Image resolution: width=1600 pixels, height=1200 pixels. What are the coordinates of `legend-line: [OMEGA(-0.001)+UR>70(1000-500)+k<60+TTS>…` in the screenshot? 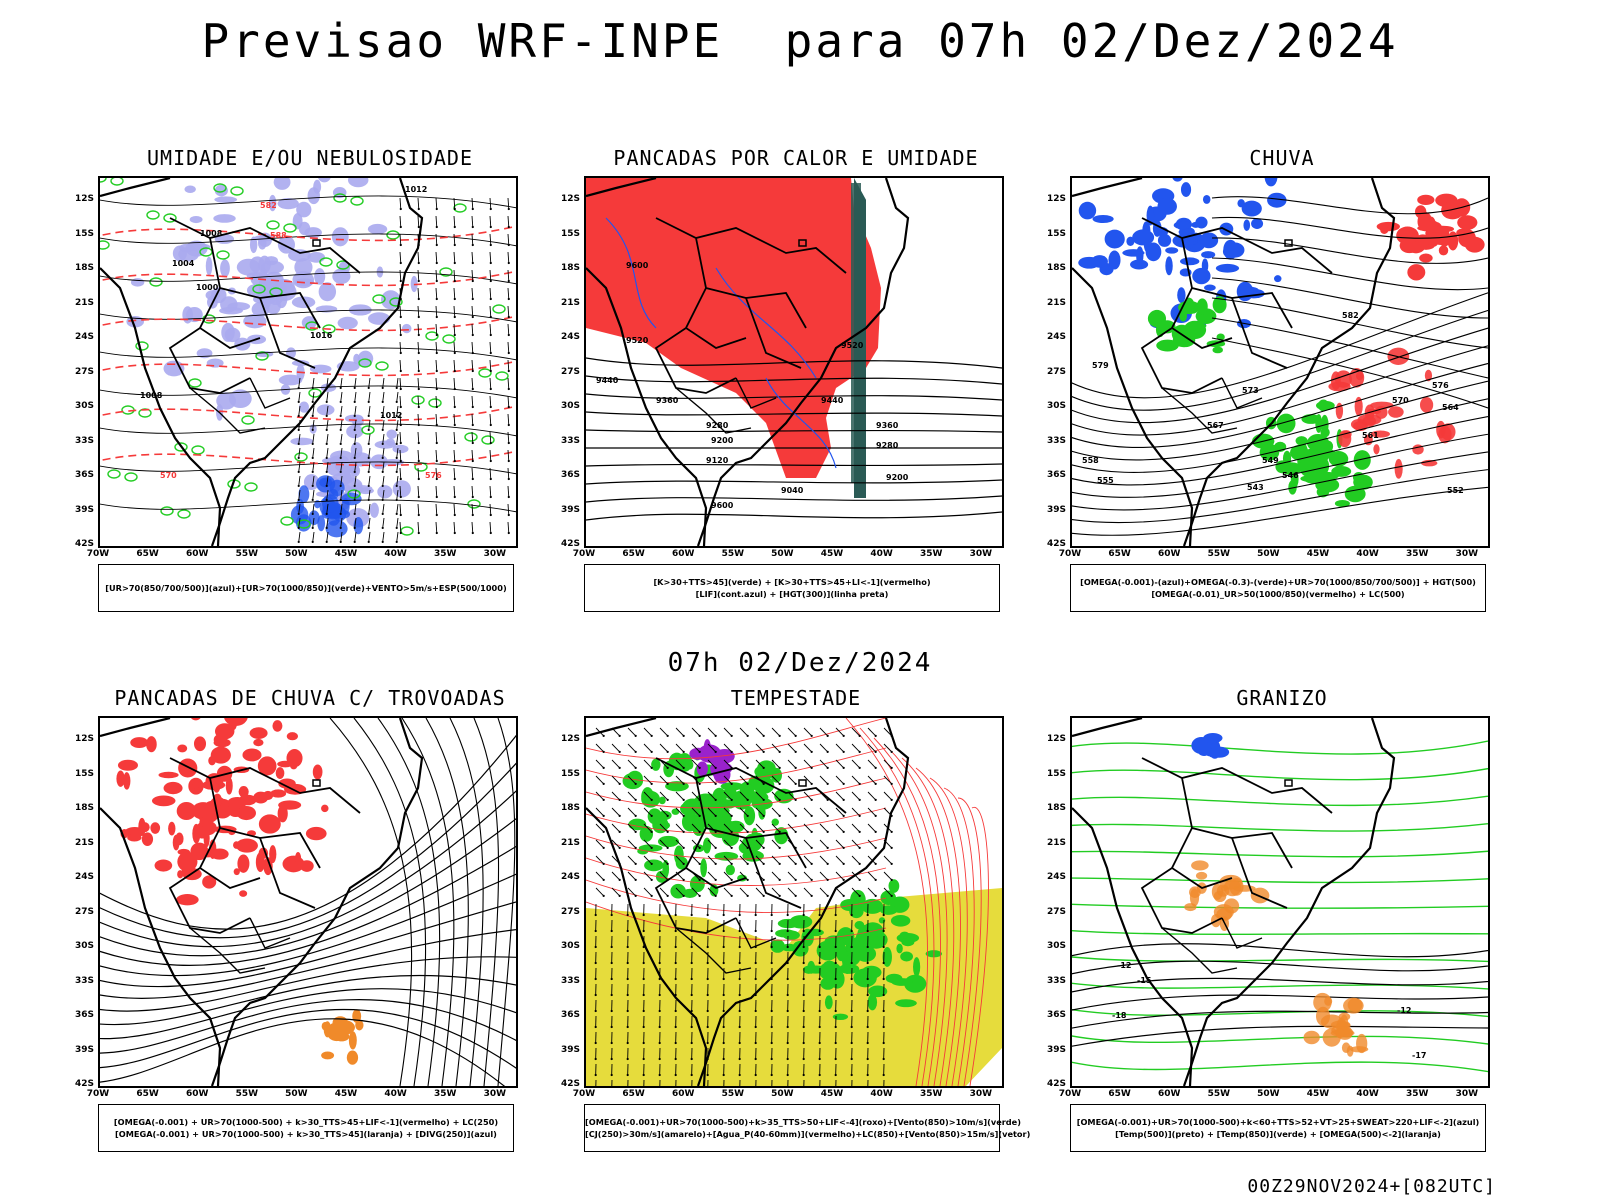 It's located at (1278, 1122).